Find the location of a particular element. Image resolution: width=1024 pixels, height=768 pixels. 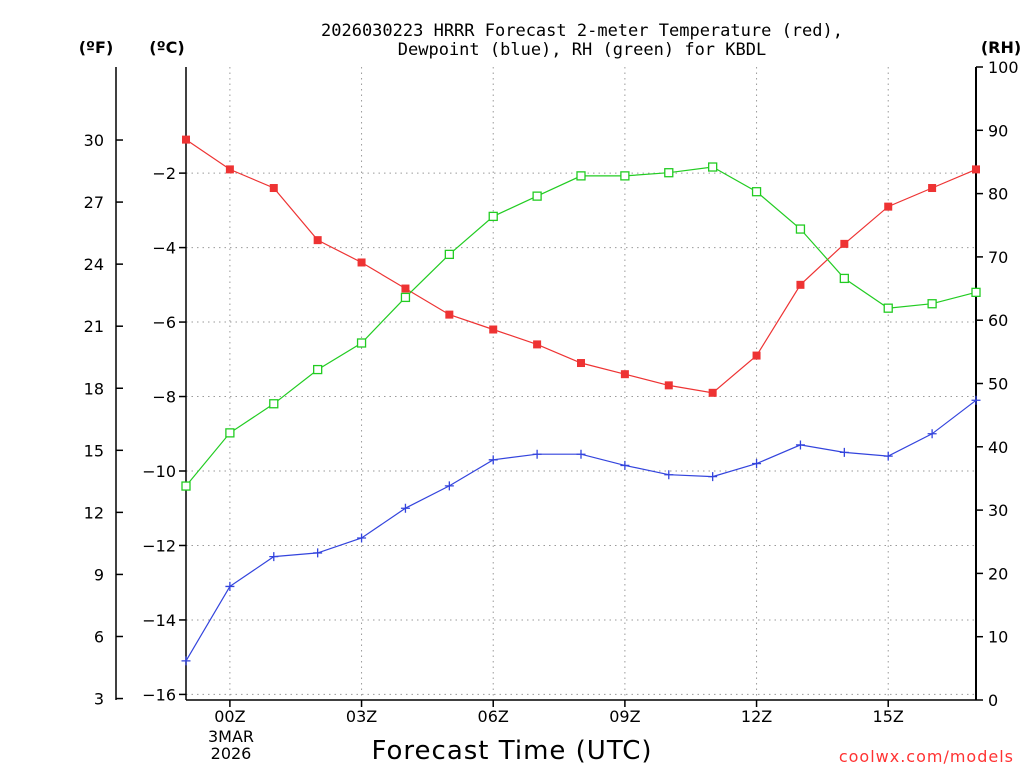

x-tick-label: 15Z is located at coordinates (888, 716).